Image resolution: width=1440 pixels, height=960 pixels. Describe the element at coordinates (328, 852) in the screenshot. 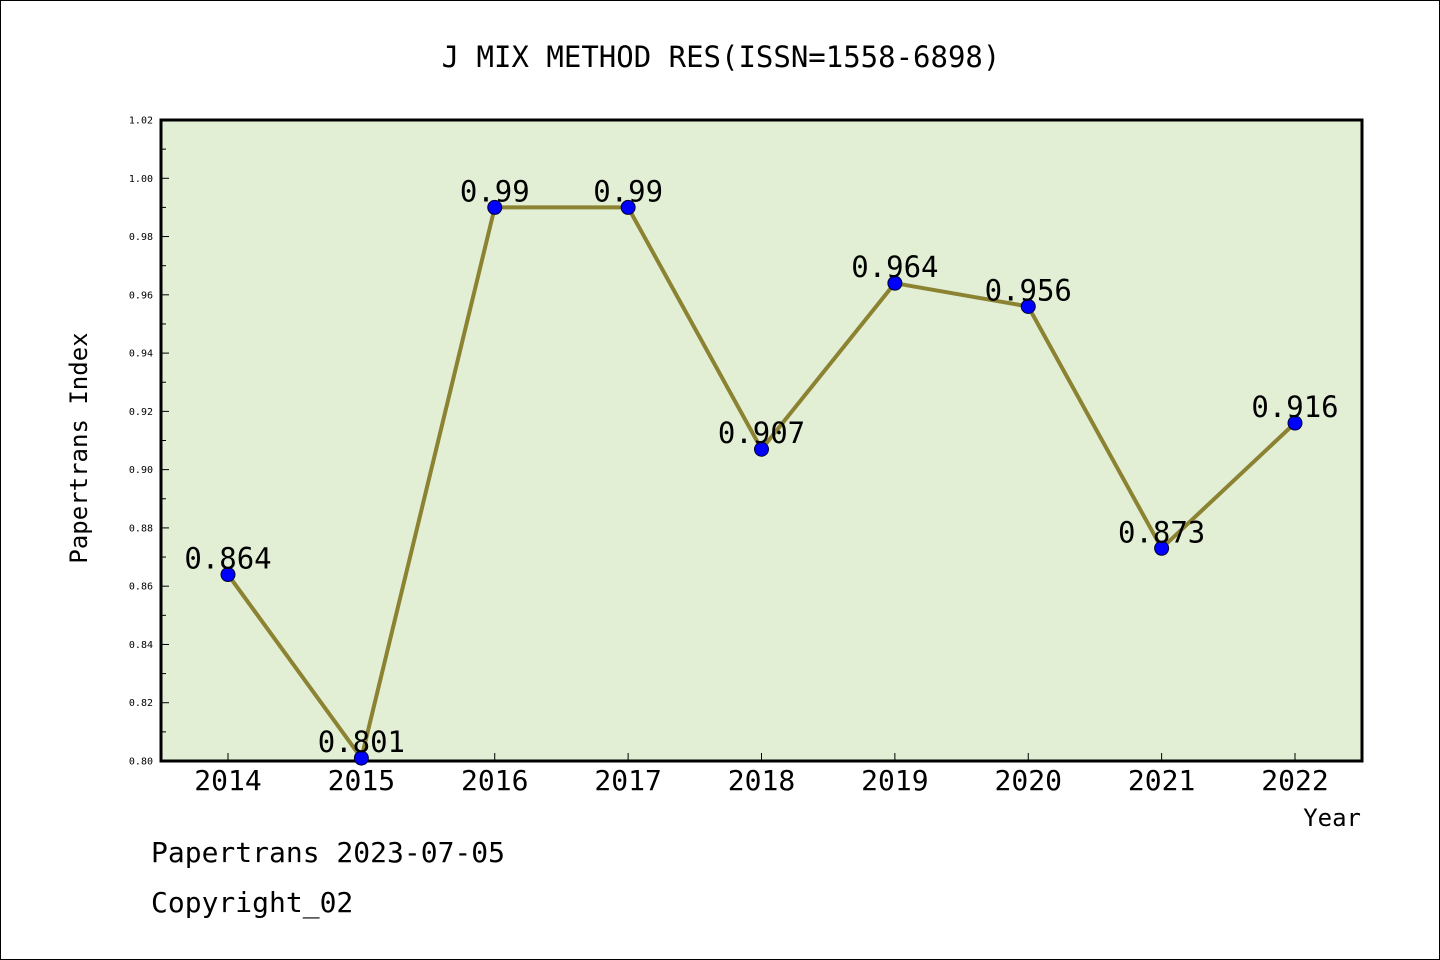

I see `footer-date: Papertrans 2023-07-05` at that location.